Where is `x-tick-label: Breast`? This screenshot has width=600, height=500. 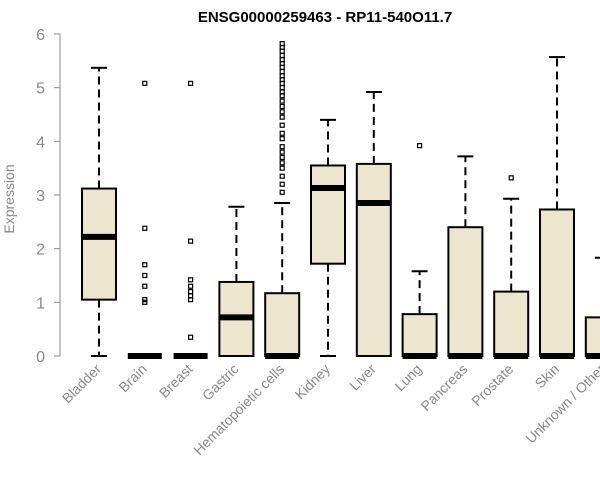 x-tick-label: Breast is located at coordinates (176, 381).